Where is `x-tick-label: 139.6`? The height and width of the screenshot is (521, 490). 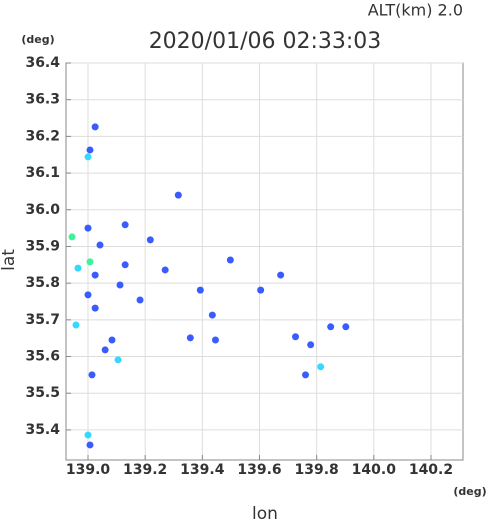 x-tick-label: 139.6 is located at coordinates (259, 470).